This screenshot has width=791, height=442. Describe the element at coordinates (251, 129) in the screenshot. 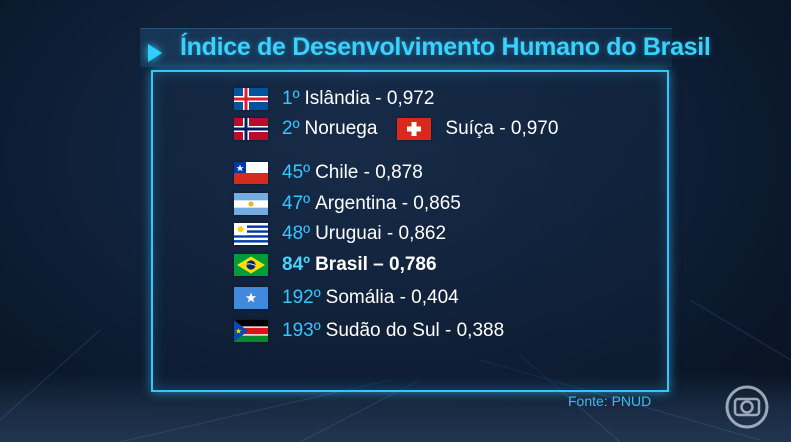

I see `norway-flag-icon` at that location.